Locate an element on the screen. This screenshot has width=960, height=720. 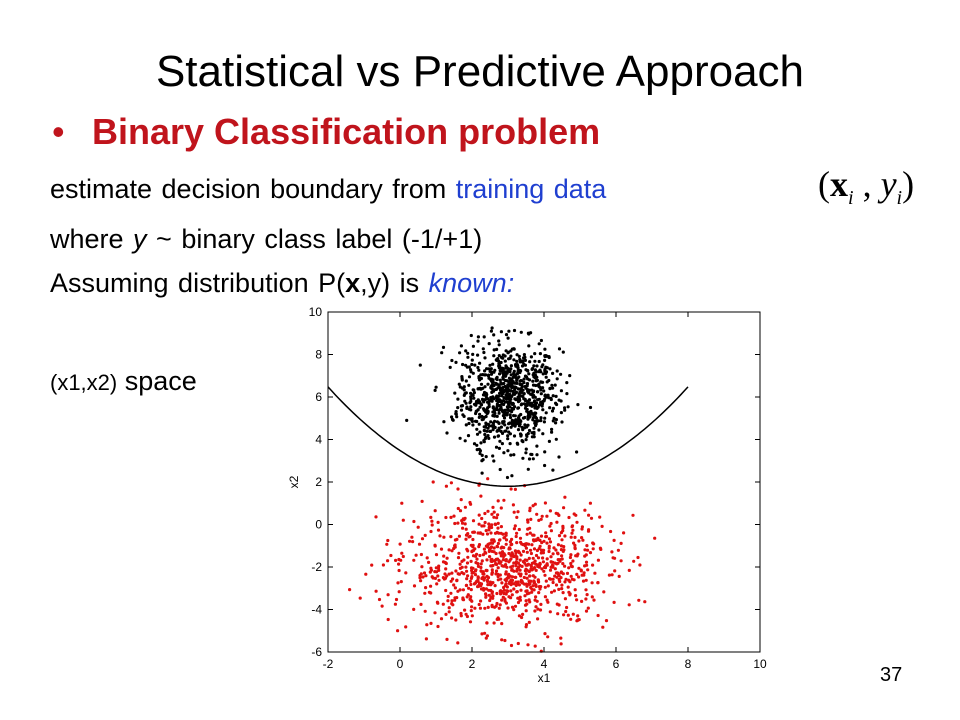
bullet-text: Binary Classification problem is located at coordinates (346, 131).